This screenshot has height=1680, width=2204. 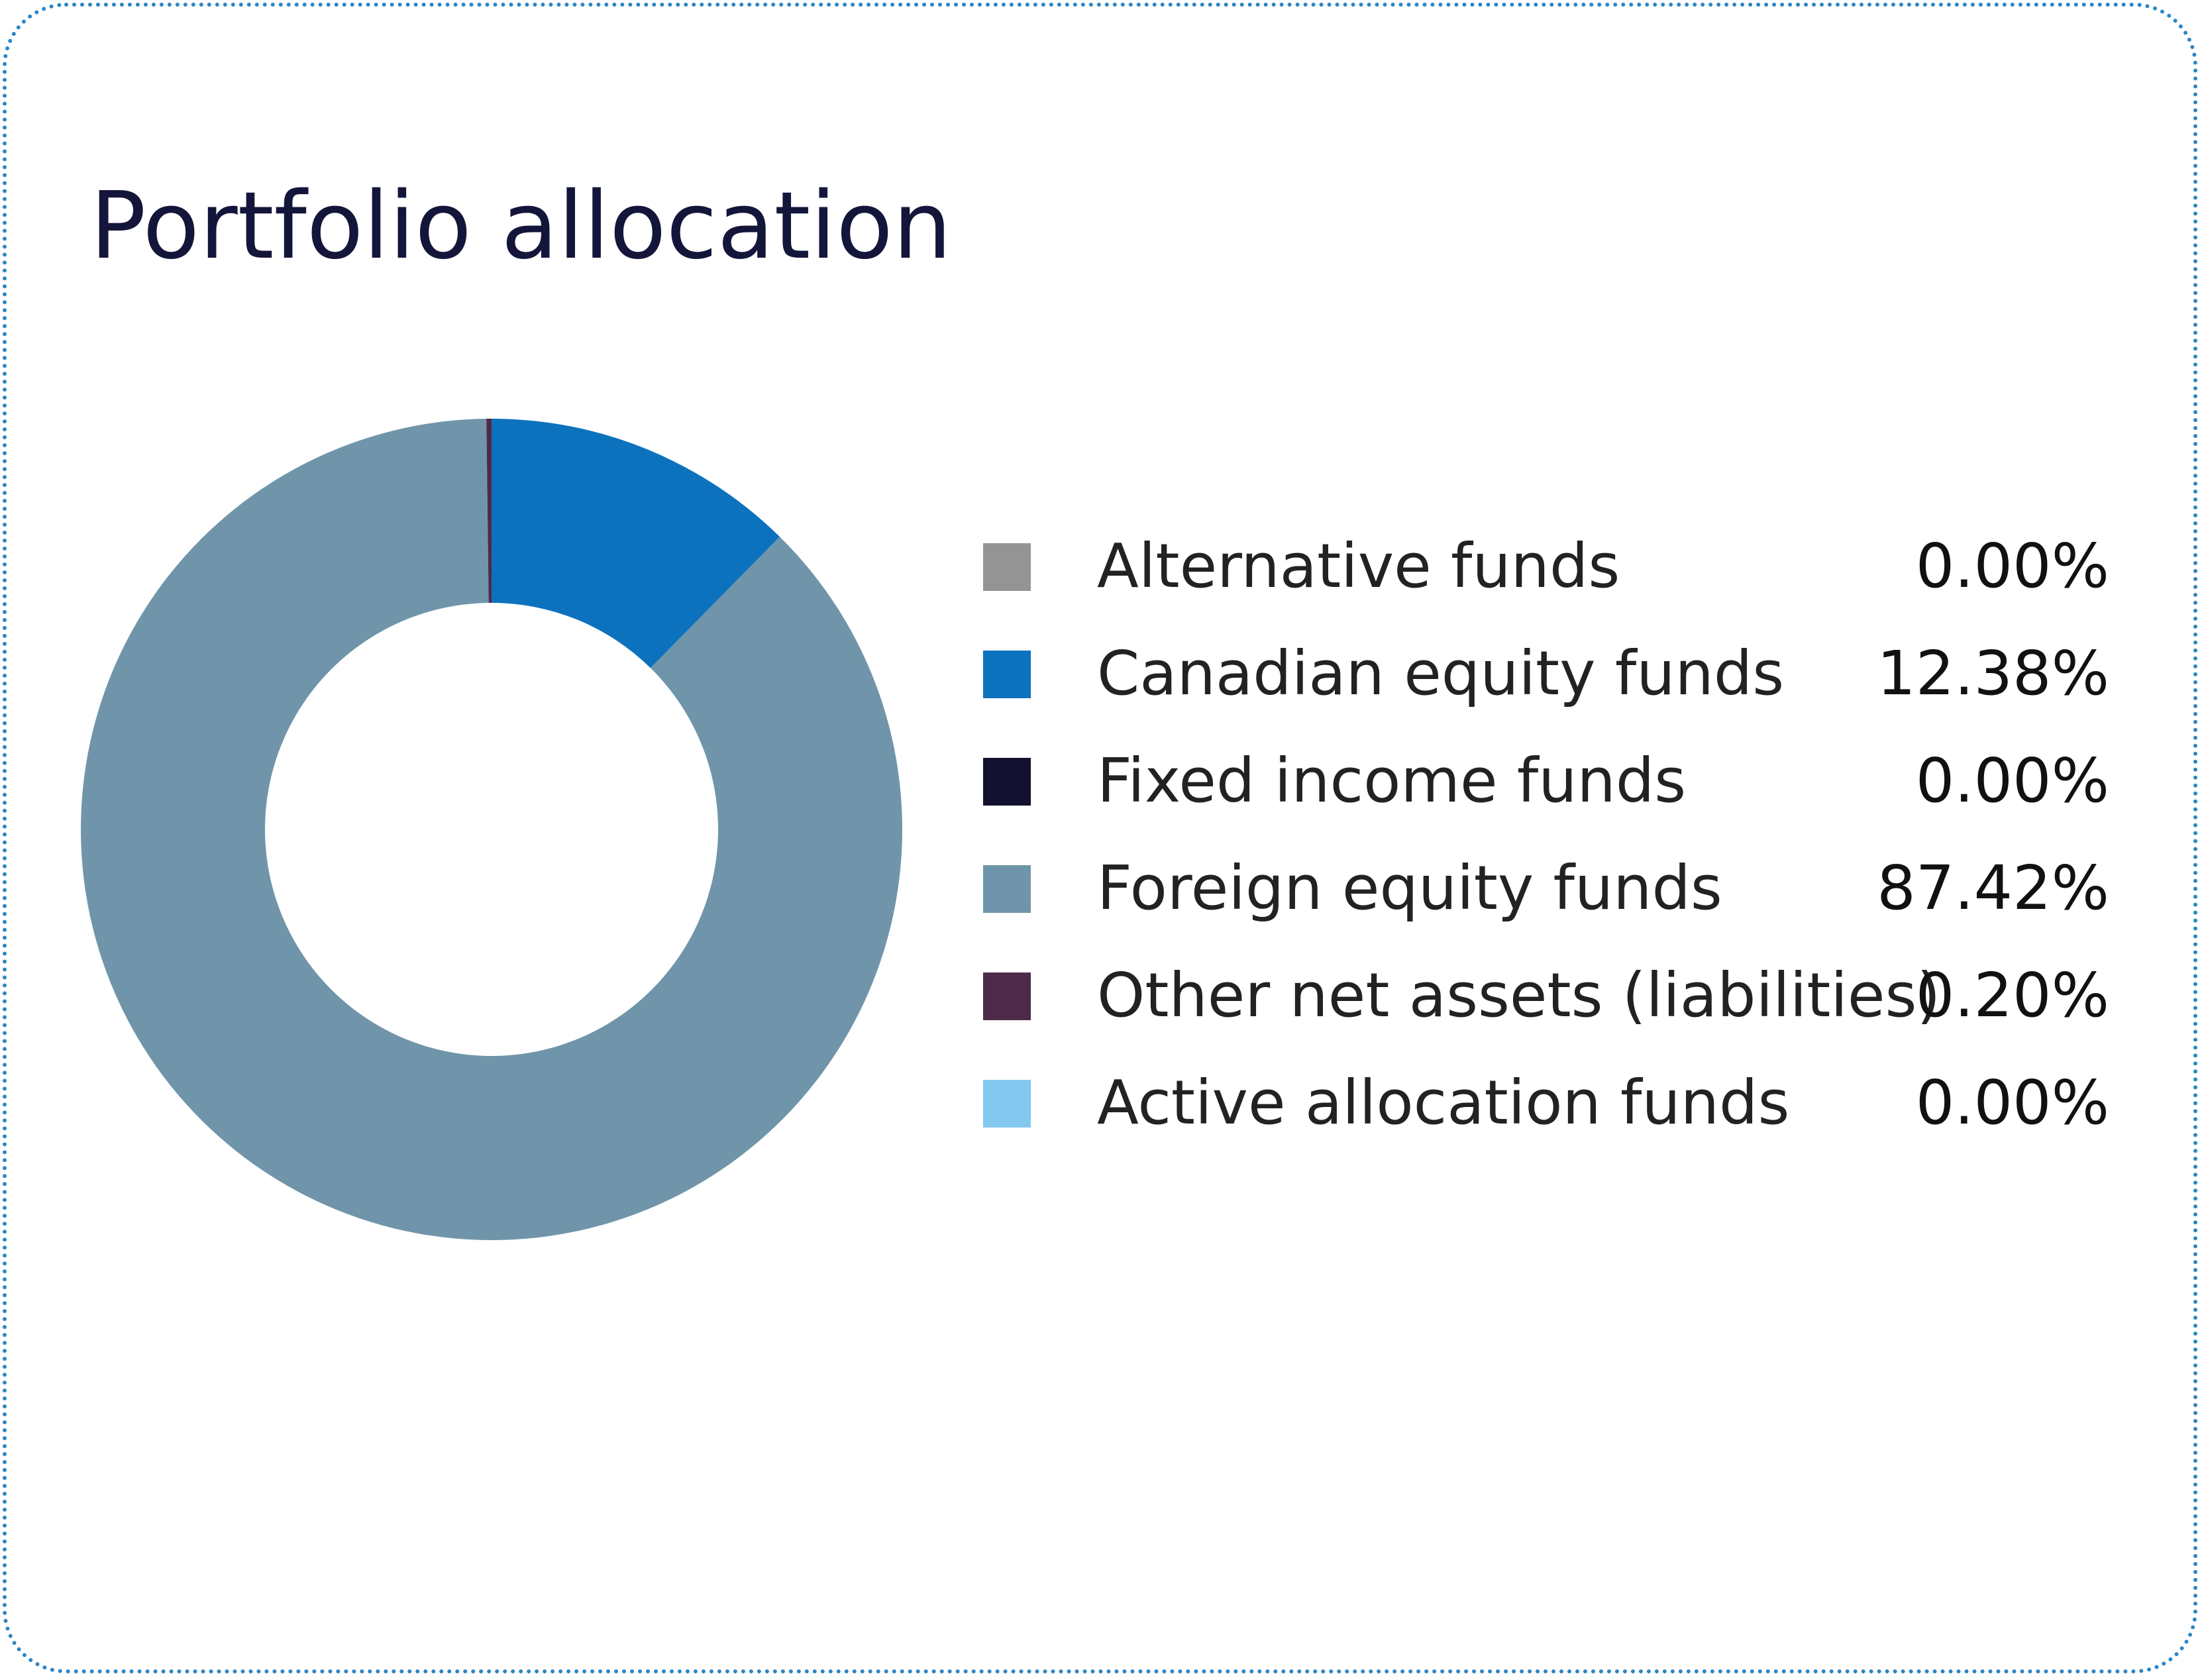 What do you see at coordinates (1392, 780) in the screenshot?
I see `legend-label: Fixed income funds` at bounding box center [1392, 780].